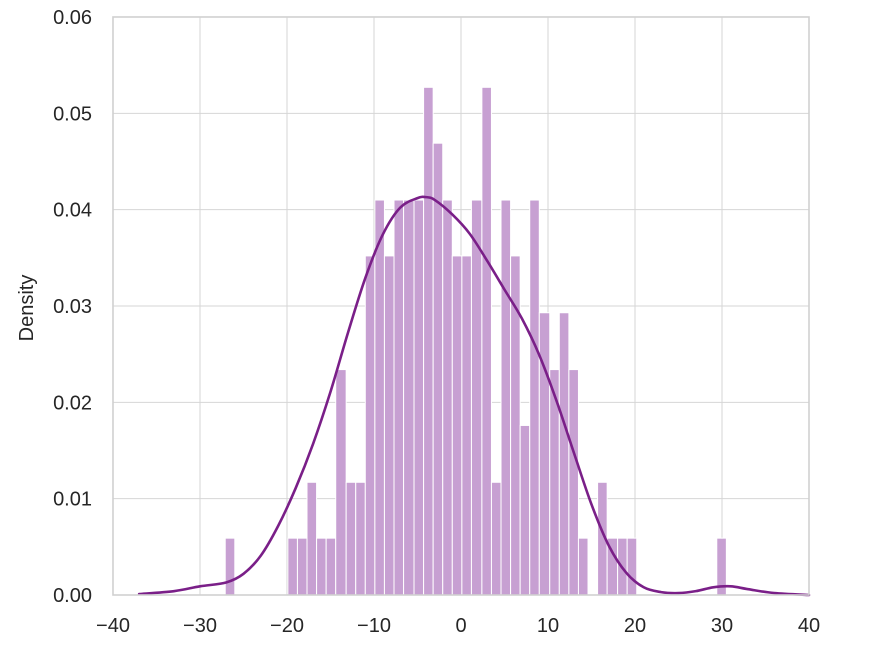 The width and height of the screenshot is (872, 661). Describe the element at coordinates (72, 18) in the screenshot. I see `y-tick-label: 0.06` at that location.